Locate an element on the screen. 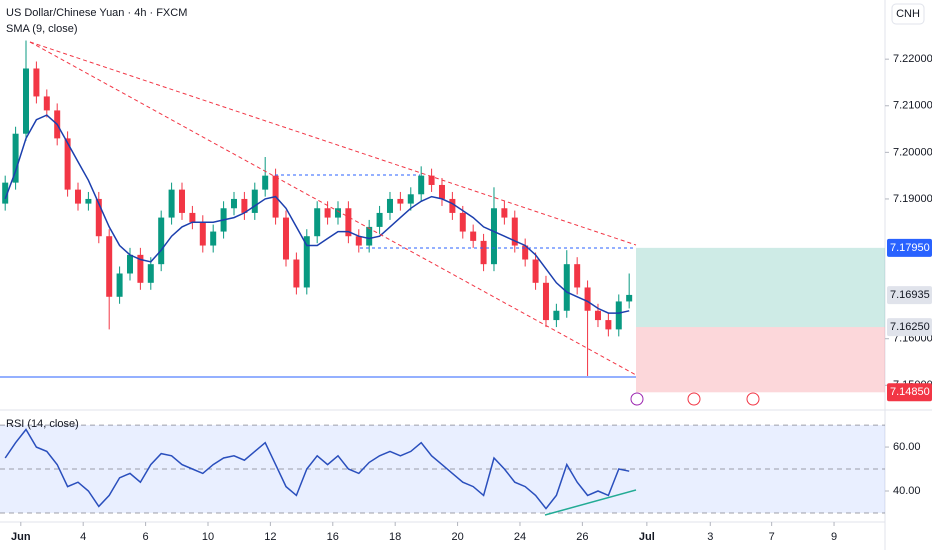  y-tick-label: 60.00 is located at coordinates (907, 447).